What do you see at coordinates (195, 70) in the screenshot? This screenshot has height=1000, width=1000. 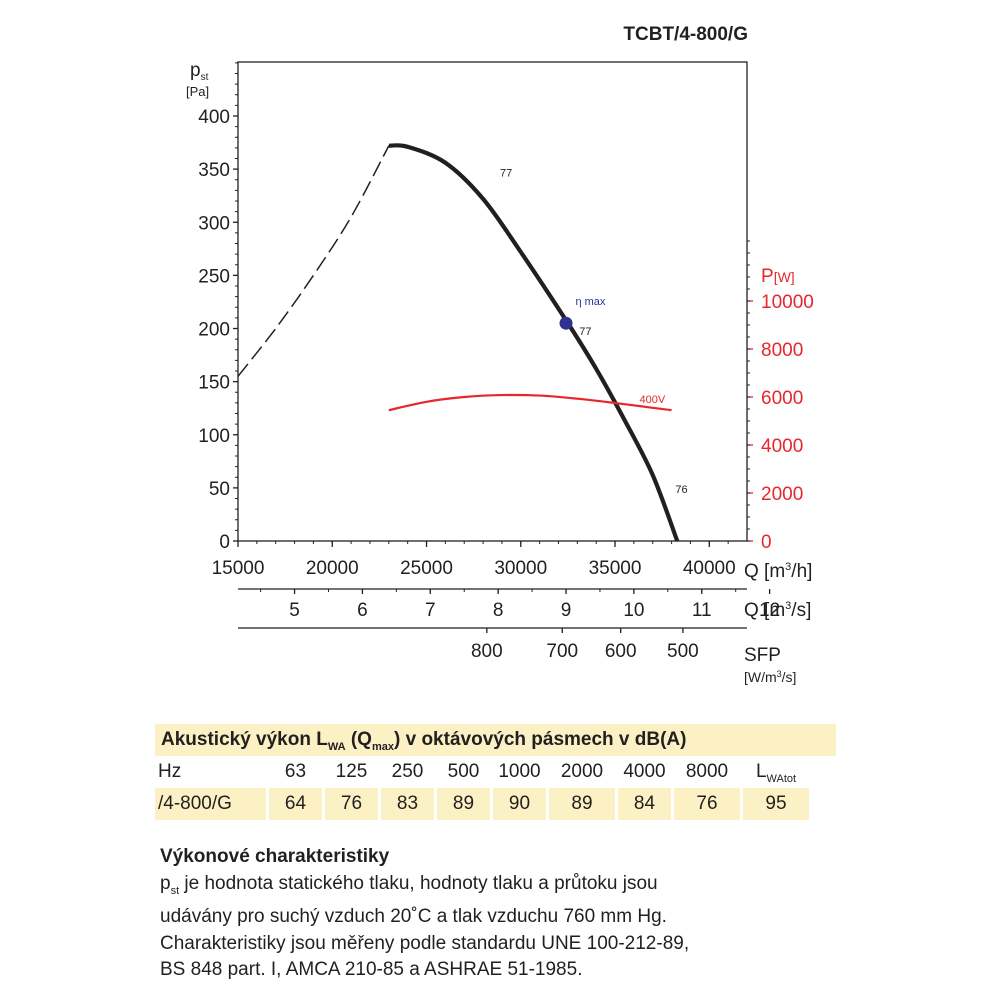 I see `y-left-label-p: p` at bounding box center [195, 70].